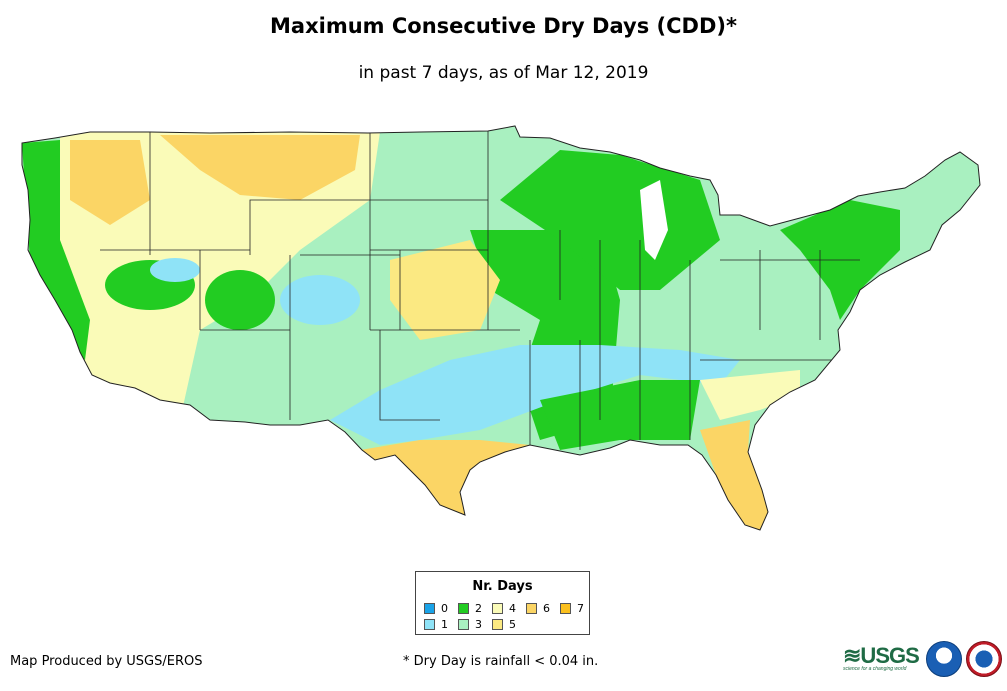 Image resolution: width=1007 pixels, height=691 pixels. What do you see at coordinates (572, 608) in the screenshot?
I see `legend-item-7: 7` at bounding box center [572, 608].